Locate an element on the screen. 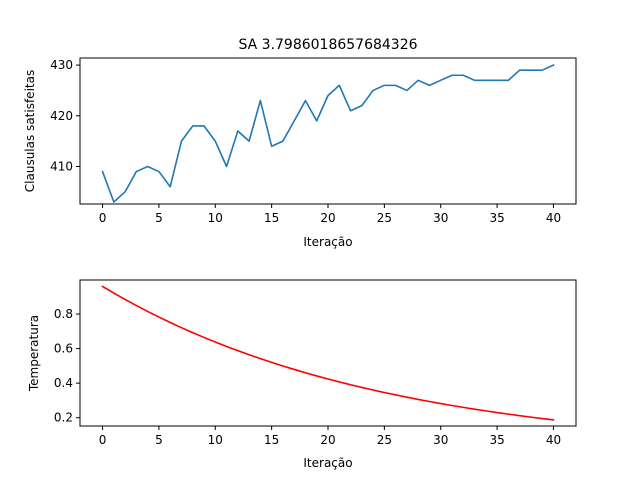 The width and height of the screenshot is (640, 480). top-y-ticks: 410 420 430 is located at coordinates (65, 115).